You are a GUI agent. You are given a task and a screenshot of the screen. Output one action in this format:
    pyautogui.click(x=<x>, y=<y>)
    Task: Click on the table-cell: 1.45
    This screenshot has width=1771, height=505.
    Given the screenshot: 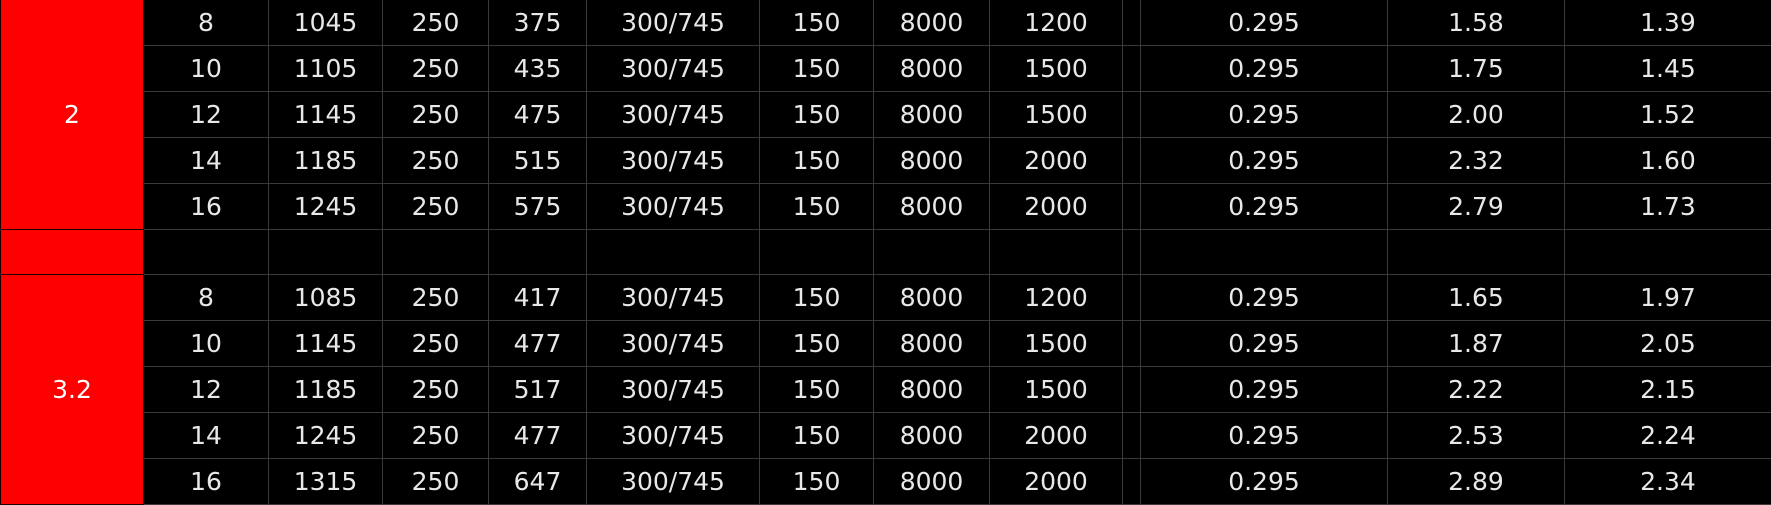 What is the action you would take?
    pyautogui.click(x=1668, y=69)
    